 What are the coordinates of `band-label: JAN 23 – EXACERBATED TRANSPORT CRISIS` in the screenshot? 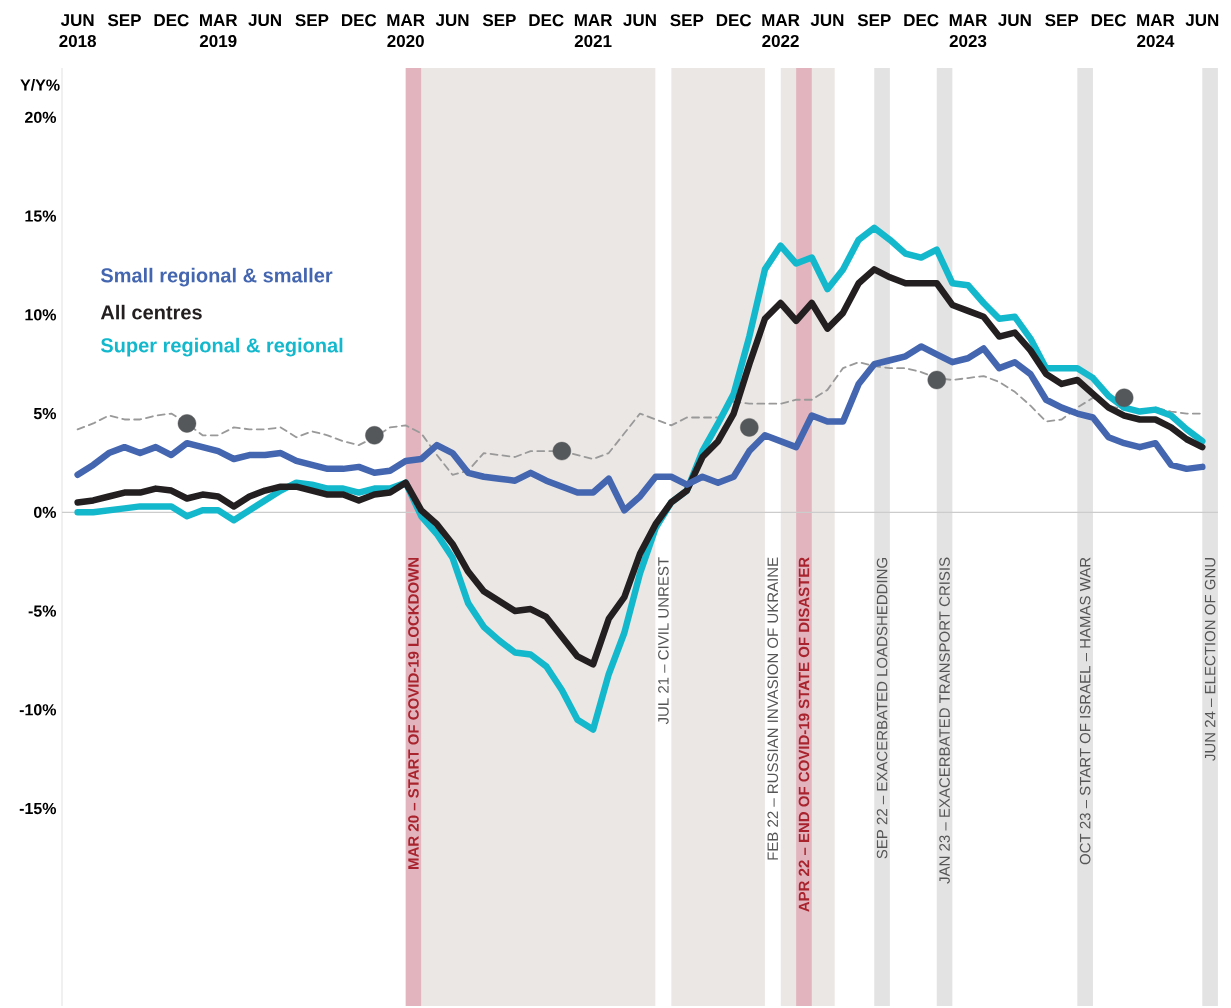 It's located at (944, 720).